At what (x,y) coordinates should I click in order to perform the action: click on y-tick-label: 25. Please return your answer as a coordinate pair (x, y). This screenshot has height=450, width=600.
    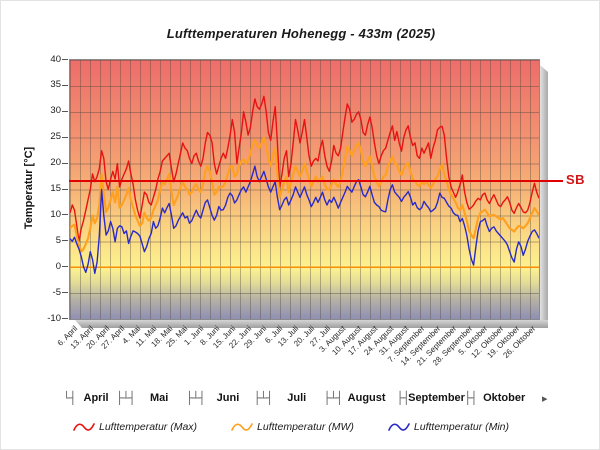
    Looking at the image, I should click on (55, 137).